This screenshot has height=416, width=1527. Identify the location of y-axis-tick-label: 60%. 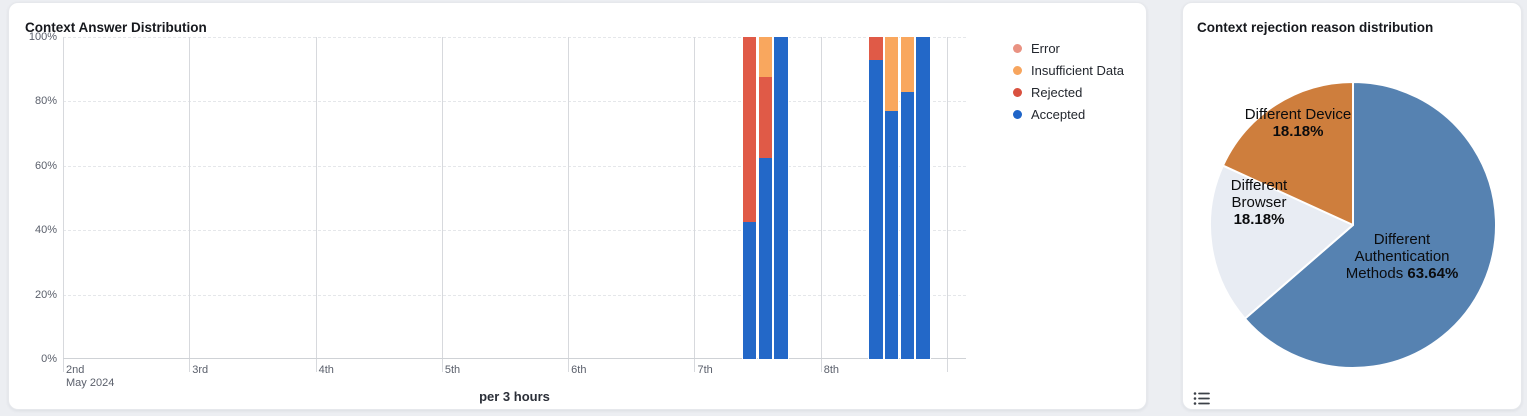
(45, 165).